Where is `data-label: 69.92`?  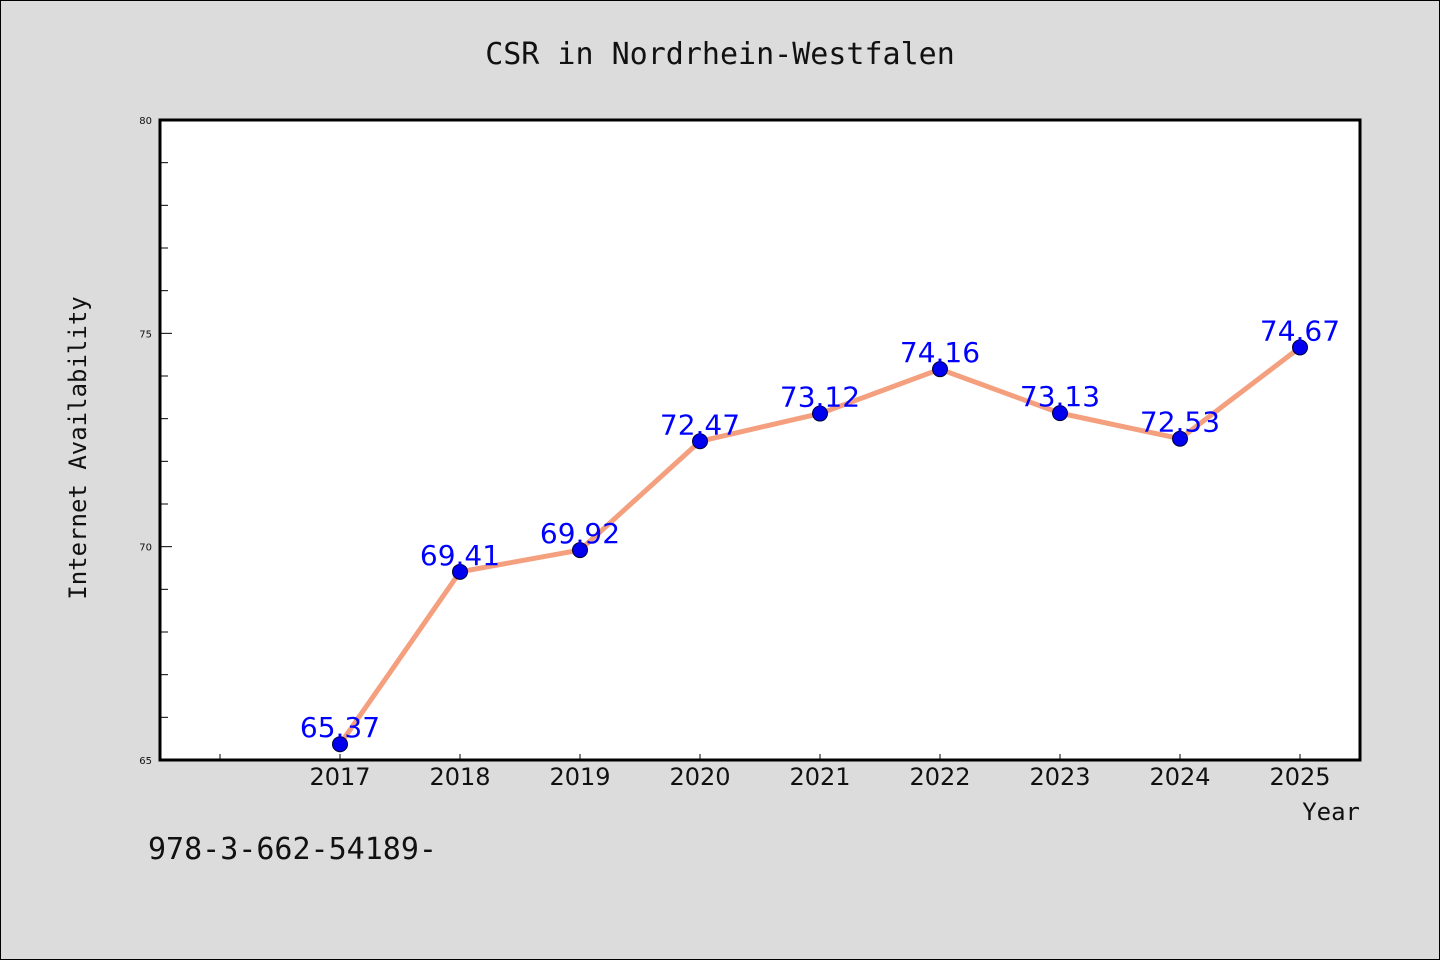 data-label: 69.92 is located at coordinates (580, 533).